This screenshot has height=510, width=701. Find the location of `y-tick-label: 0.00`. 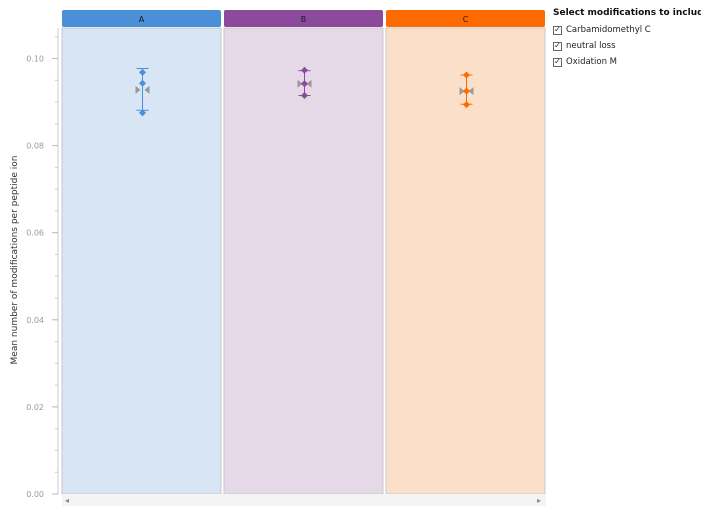

y-tick-label: 0.00 is located at coordinates (35, 494).